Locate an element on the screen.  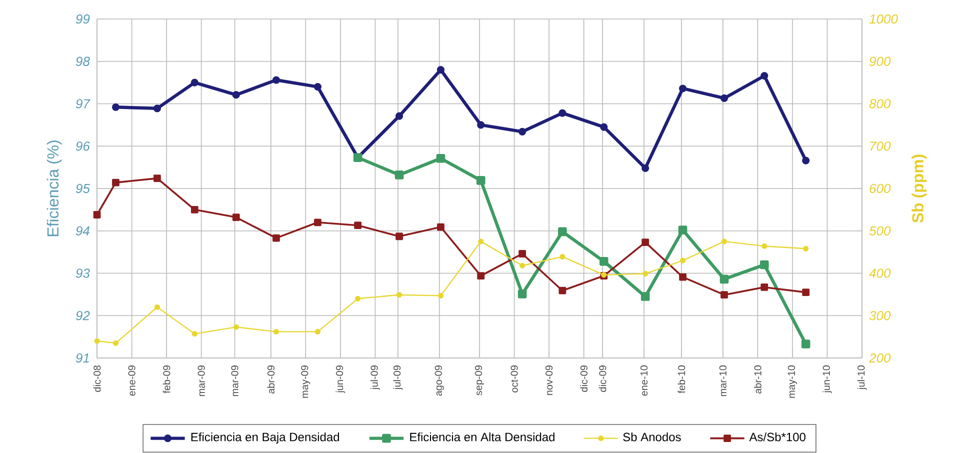
y2-tick-label: 700 is located at coordinates (880, 146).